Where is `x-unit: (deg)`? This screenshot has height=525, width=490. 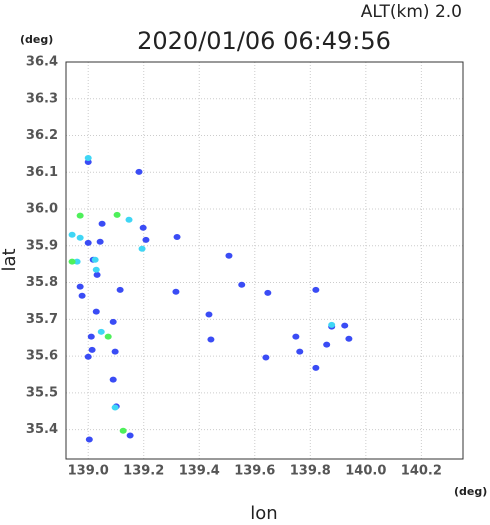
x-unit: (deg) is located at coordinates (470, 491).